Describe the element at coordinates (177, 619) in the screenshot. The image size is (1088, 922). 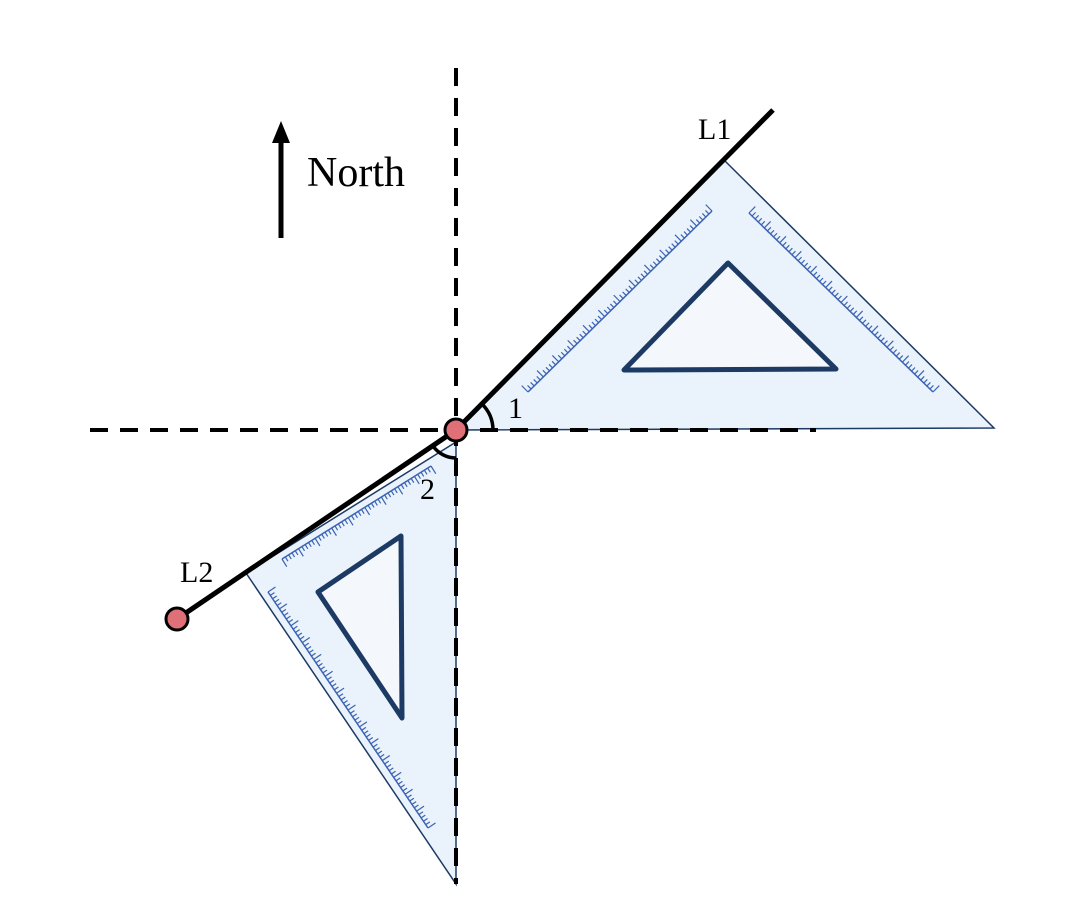
I see `l2-end-point` at that location.